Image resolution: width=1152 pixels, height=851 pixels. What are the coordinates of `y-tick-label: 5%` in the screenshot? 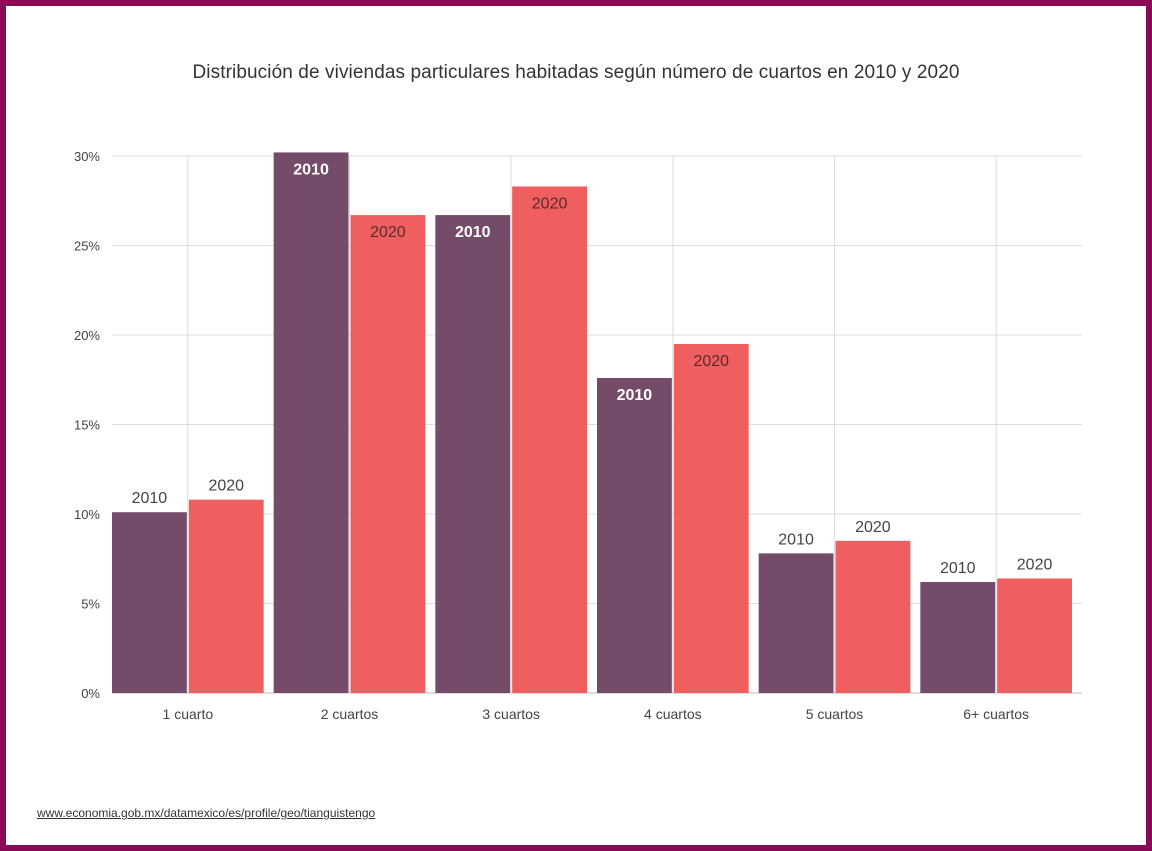 It's located at (90, 604).